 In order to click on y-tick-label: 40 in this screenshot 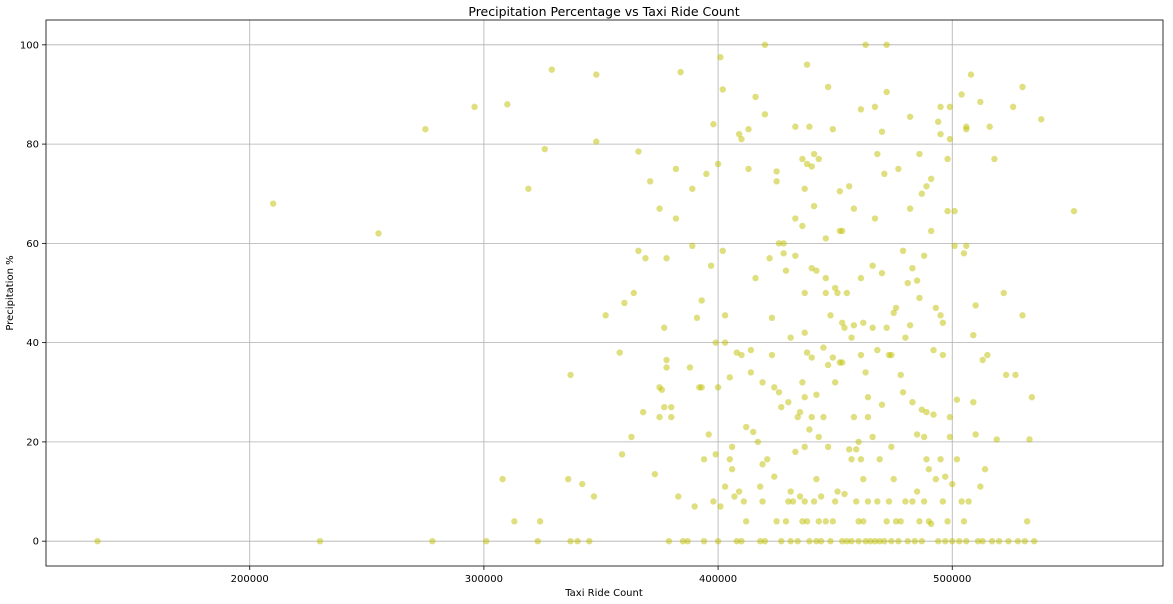, I will do `click(32, 343)`.